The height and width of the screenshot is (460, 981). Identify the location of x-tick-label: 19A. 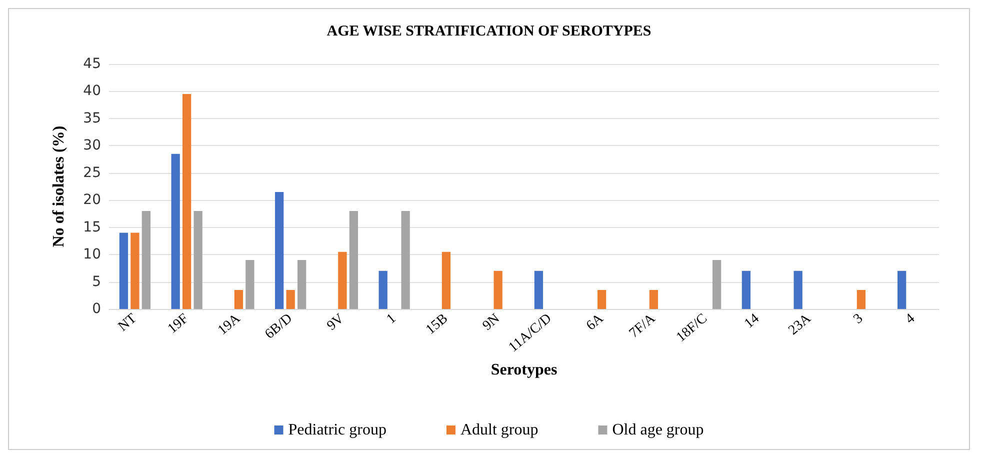
(229, 324).